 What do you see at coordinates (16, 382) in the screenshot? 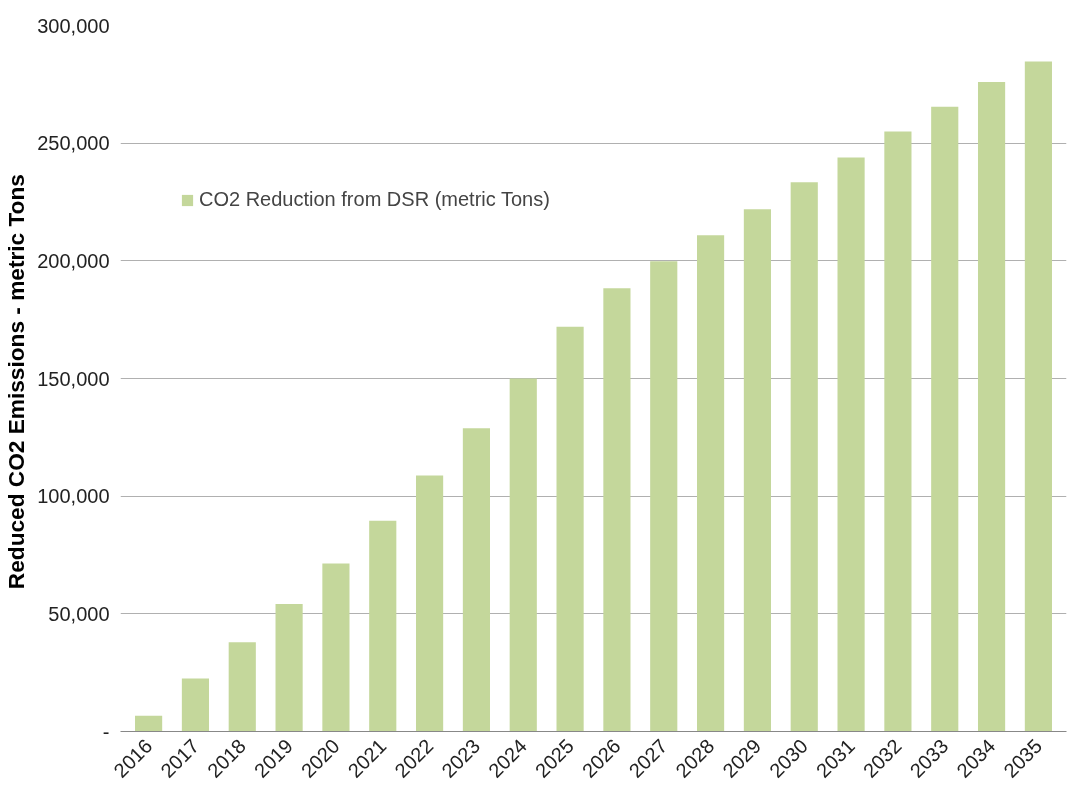
I see `y-axis-title: Reduced CO2 Emissions - metric Tons` at bounding box center [16, 382].